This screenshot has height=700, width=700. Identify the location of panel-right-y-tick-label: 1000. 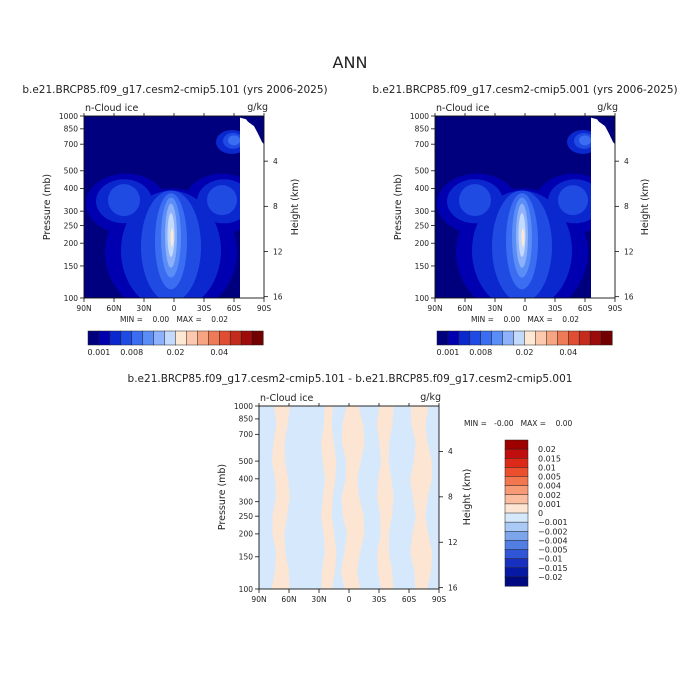
(419, 116).